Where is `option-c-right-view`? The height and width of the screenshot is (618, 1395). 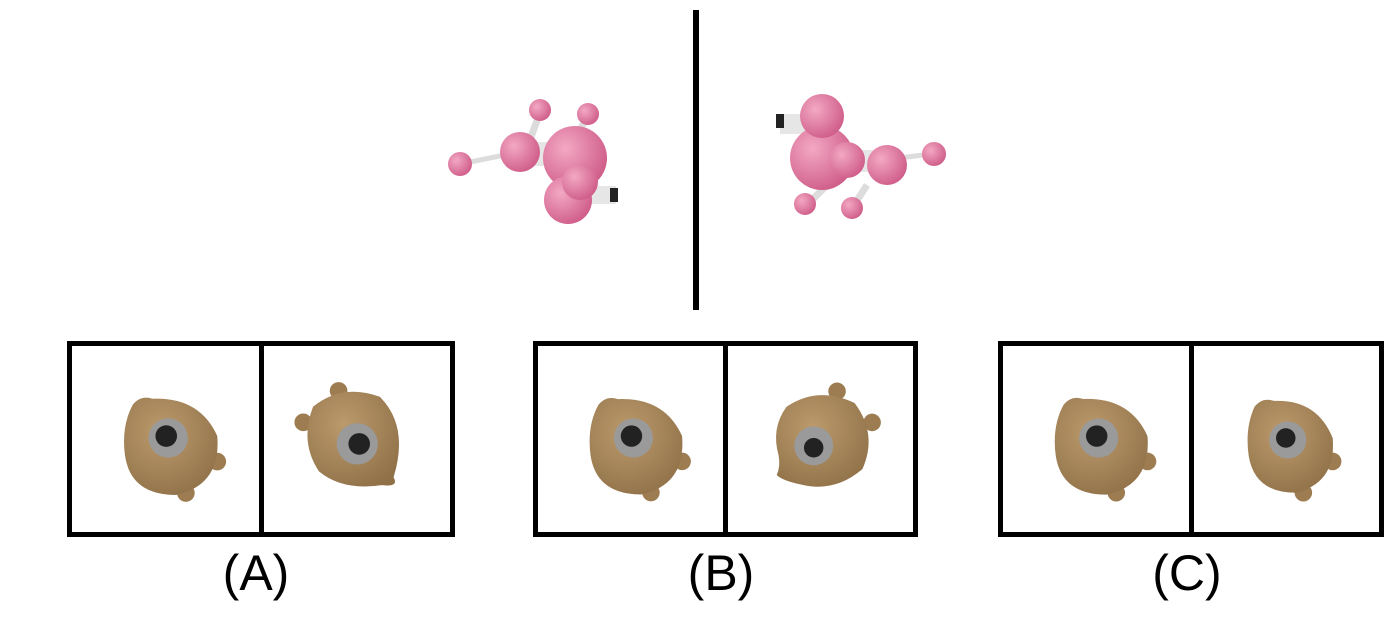 option-c-right-view is located at coordinates (1284, 439).